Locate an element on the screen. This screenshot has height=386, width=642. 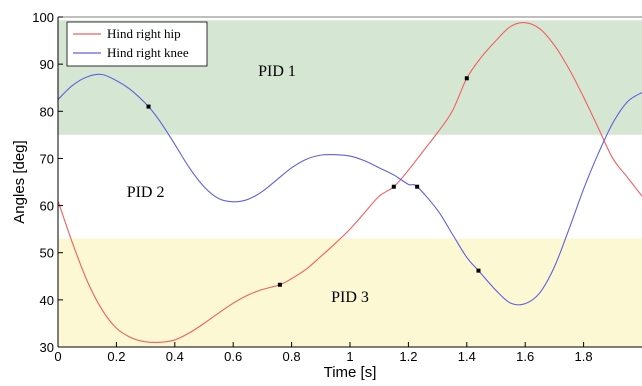
y-tick-label: 90 is located at coordinates (47, 64).